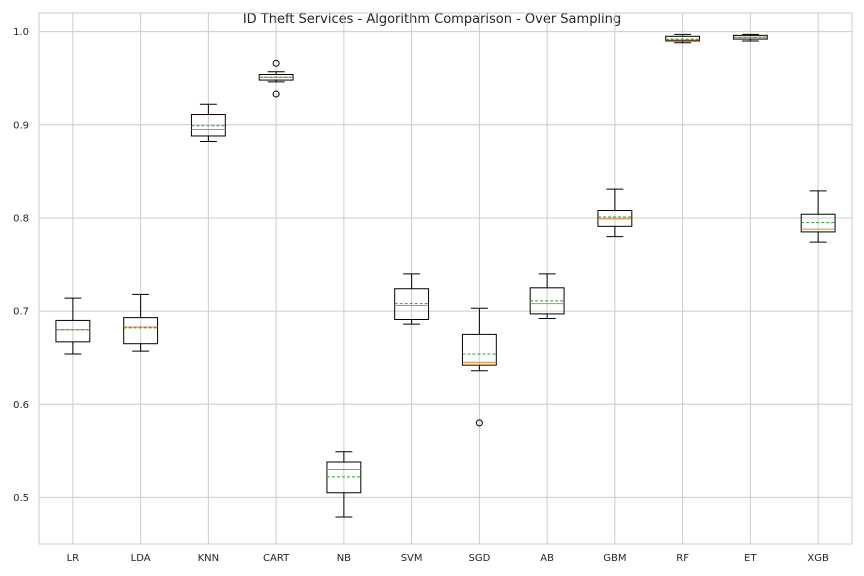 This screenshot has height=576, width=864. What do you see at coordinates (547, 558) in the screenshot?
I see `x-tick-label: AB` at bounding box center [547, 558].